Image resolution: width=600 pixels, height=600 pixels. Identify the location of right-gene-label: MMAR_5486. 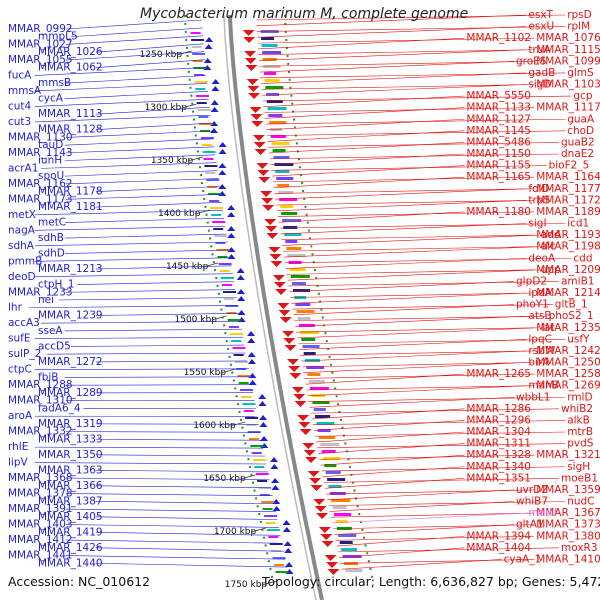
(498, 142).